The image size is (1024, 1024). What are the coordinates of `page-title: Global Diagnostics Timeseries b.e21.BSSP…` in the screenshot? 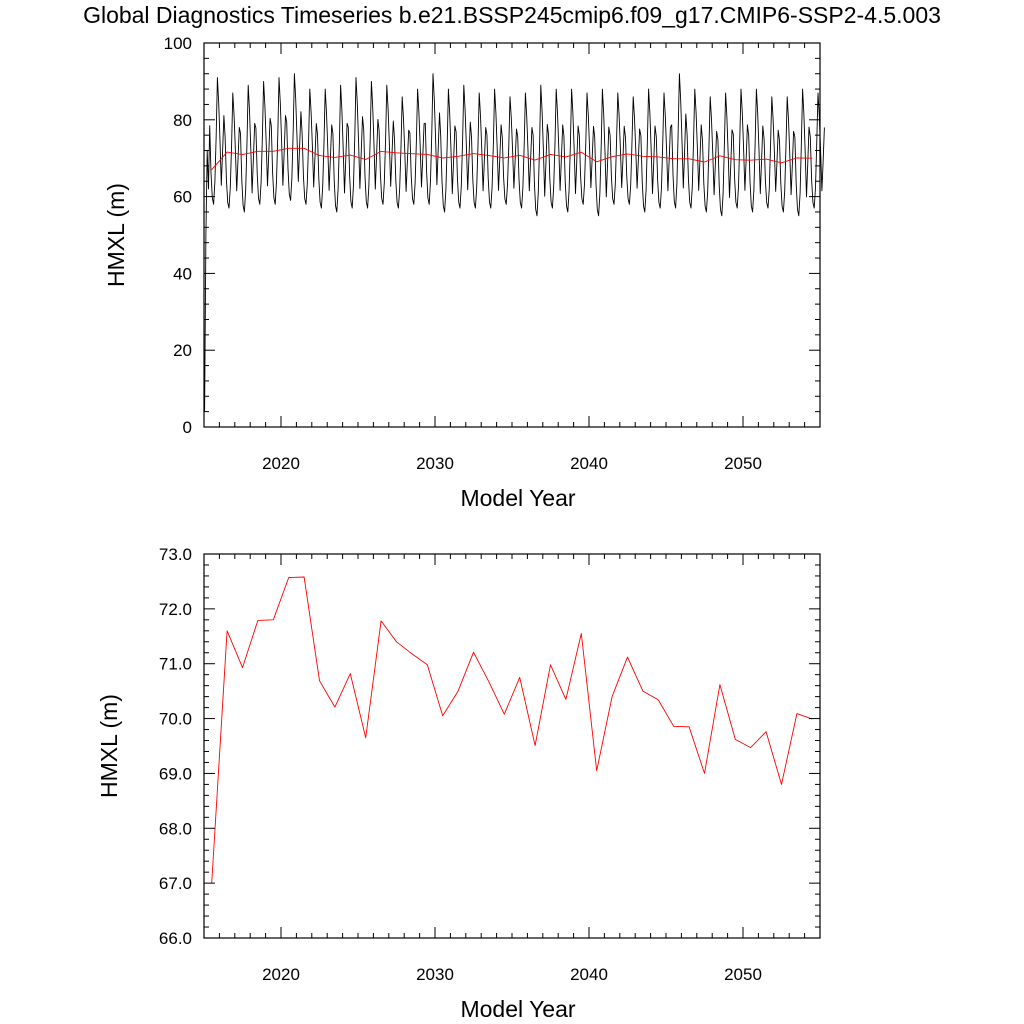 It's located at (512, 15).